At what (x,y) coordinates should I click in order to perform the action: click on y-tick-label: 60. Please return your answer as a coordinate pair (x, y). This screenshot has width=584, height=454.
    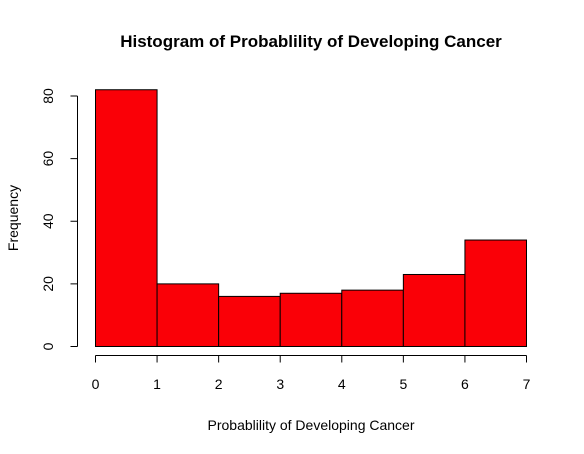
    Looking at the image, I should click on (48, 159).